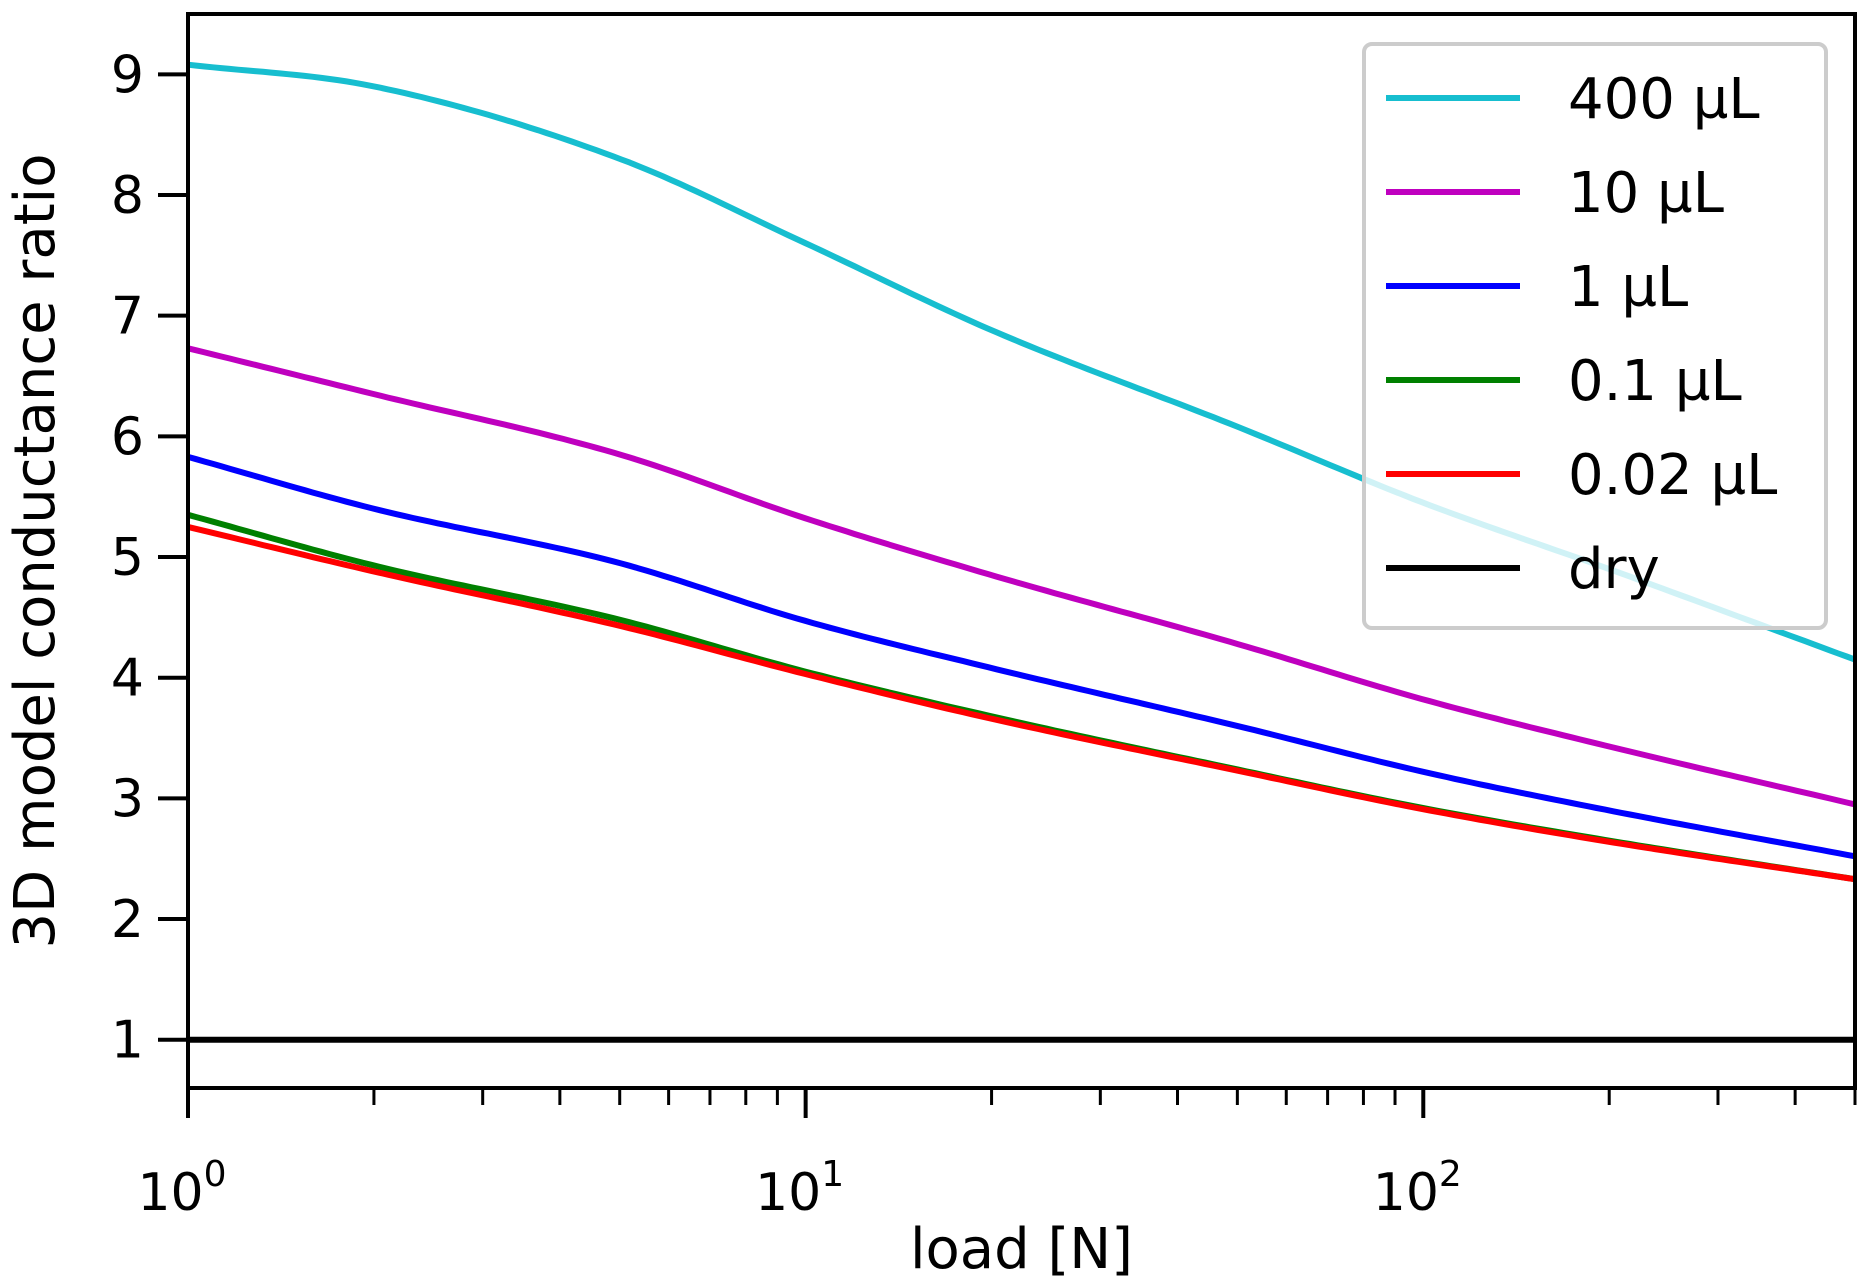  Describe the element at coordinates (1646, 193) in the screenshot. I see `legend-label: 10 µL` at that location.